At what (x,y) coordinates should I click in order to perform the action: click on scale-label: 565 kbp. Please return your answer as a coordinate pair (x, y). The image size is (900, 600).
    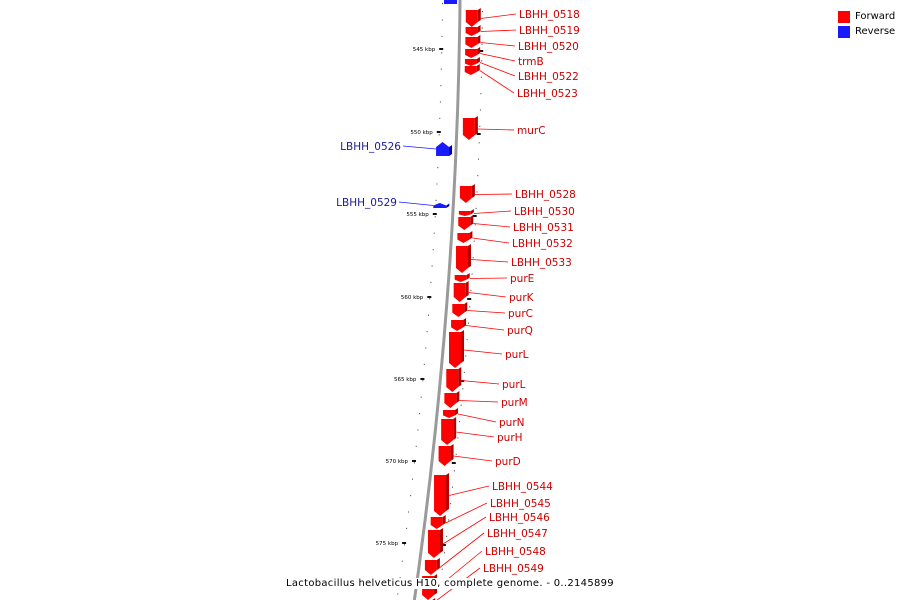
    Looking at the image, I should click on (405, 380).